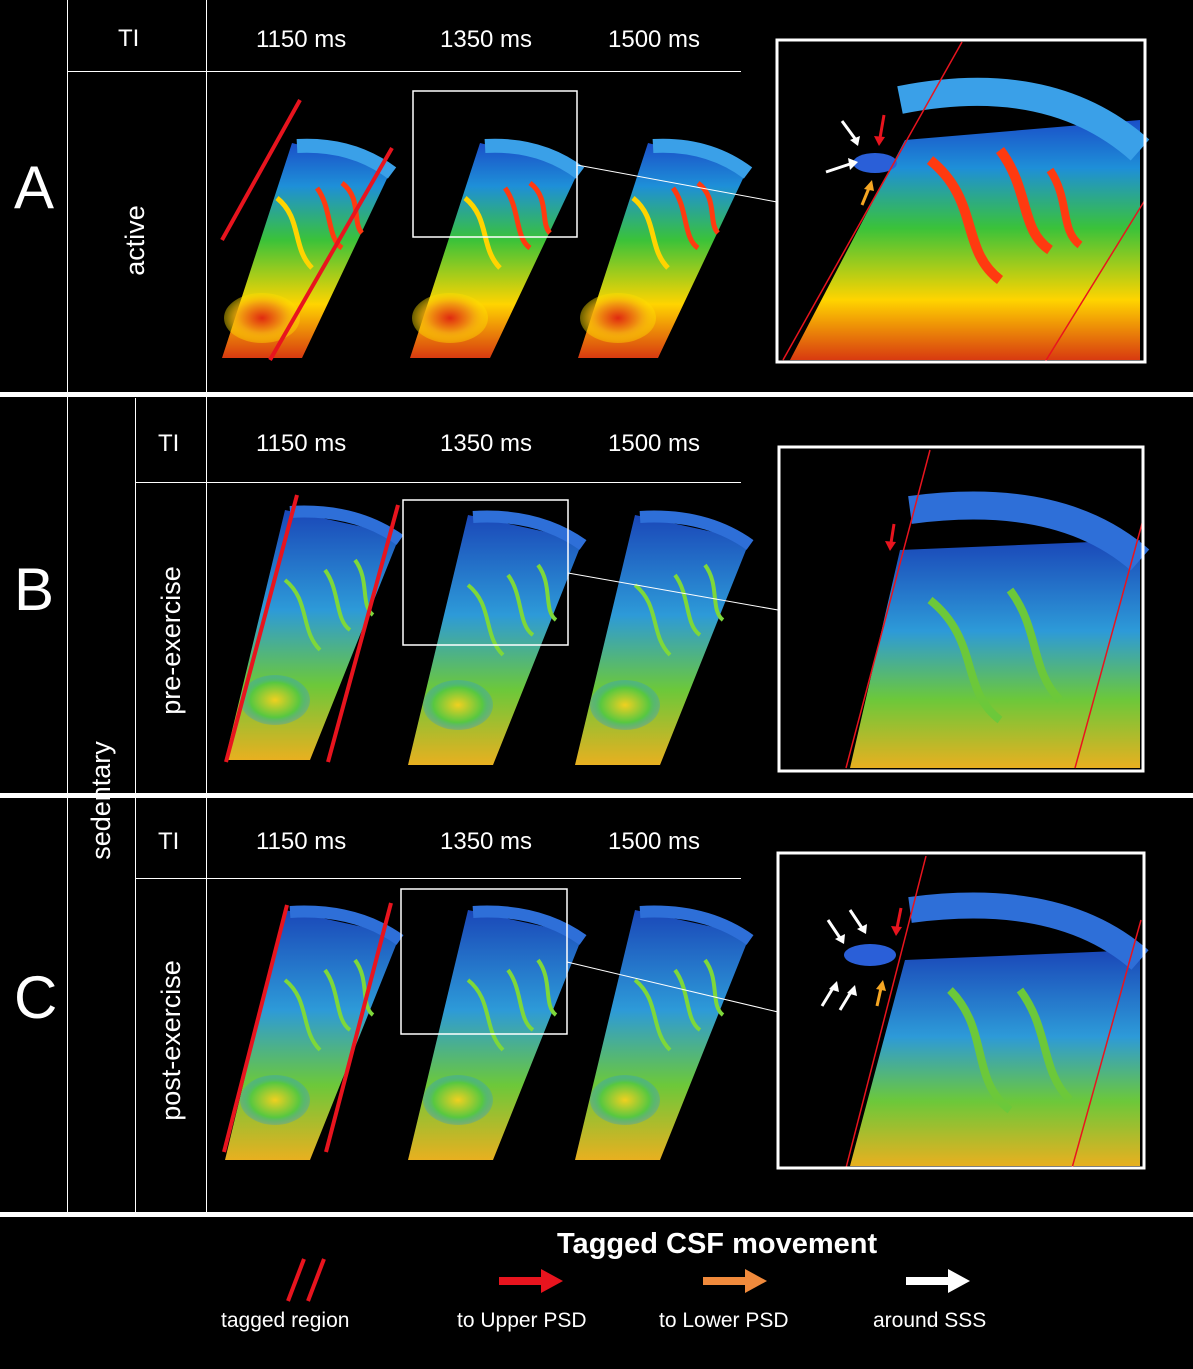 The image size is (1193, 1369). I want to click on arrow-right-icon-red, so click(531, 1281).